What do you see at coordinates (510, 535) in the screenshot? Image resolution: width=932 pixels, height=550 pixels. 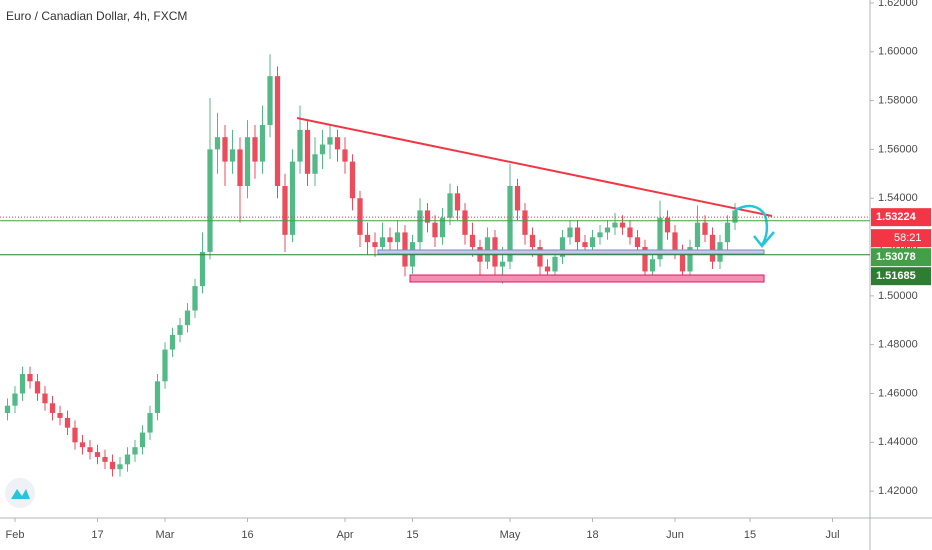 I see `x-tick-label: May` at bounding box center [510, 535].